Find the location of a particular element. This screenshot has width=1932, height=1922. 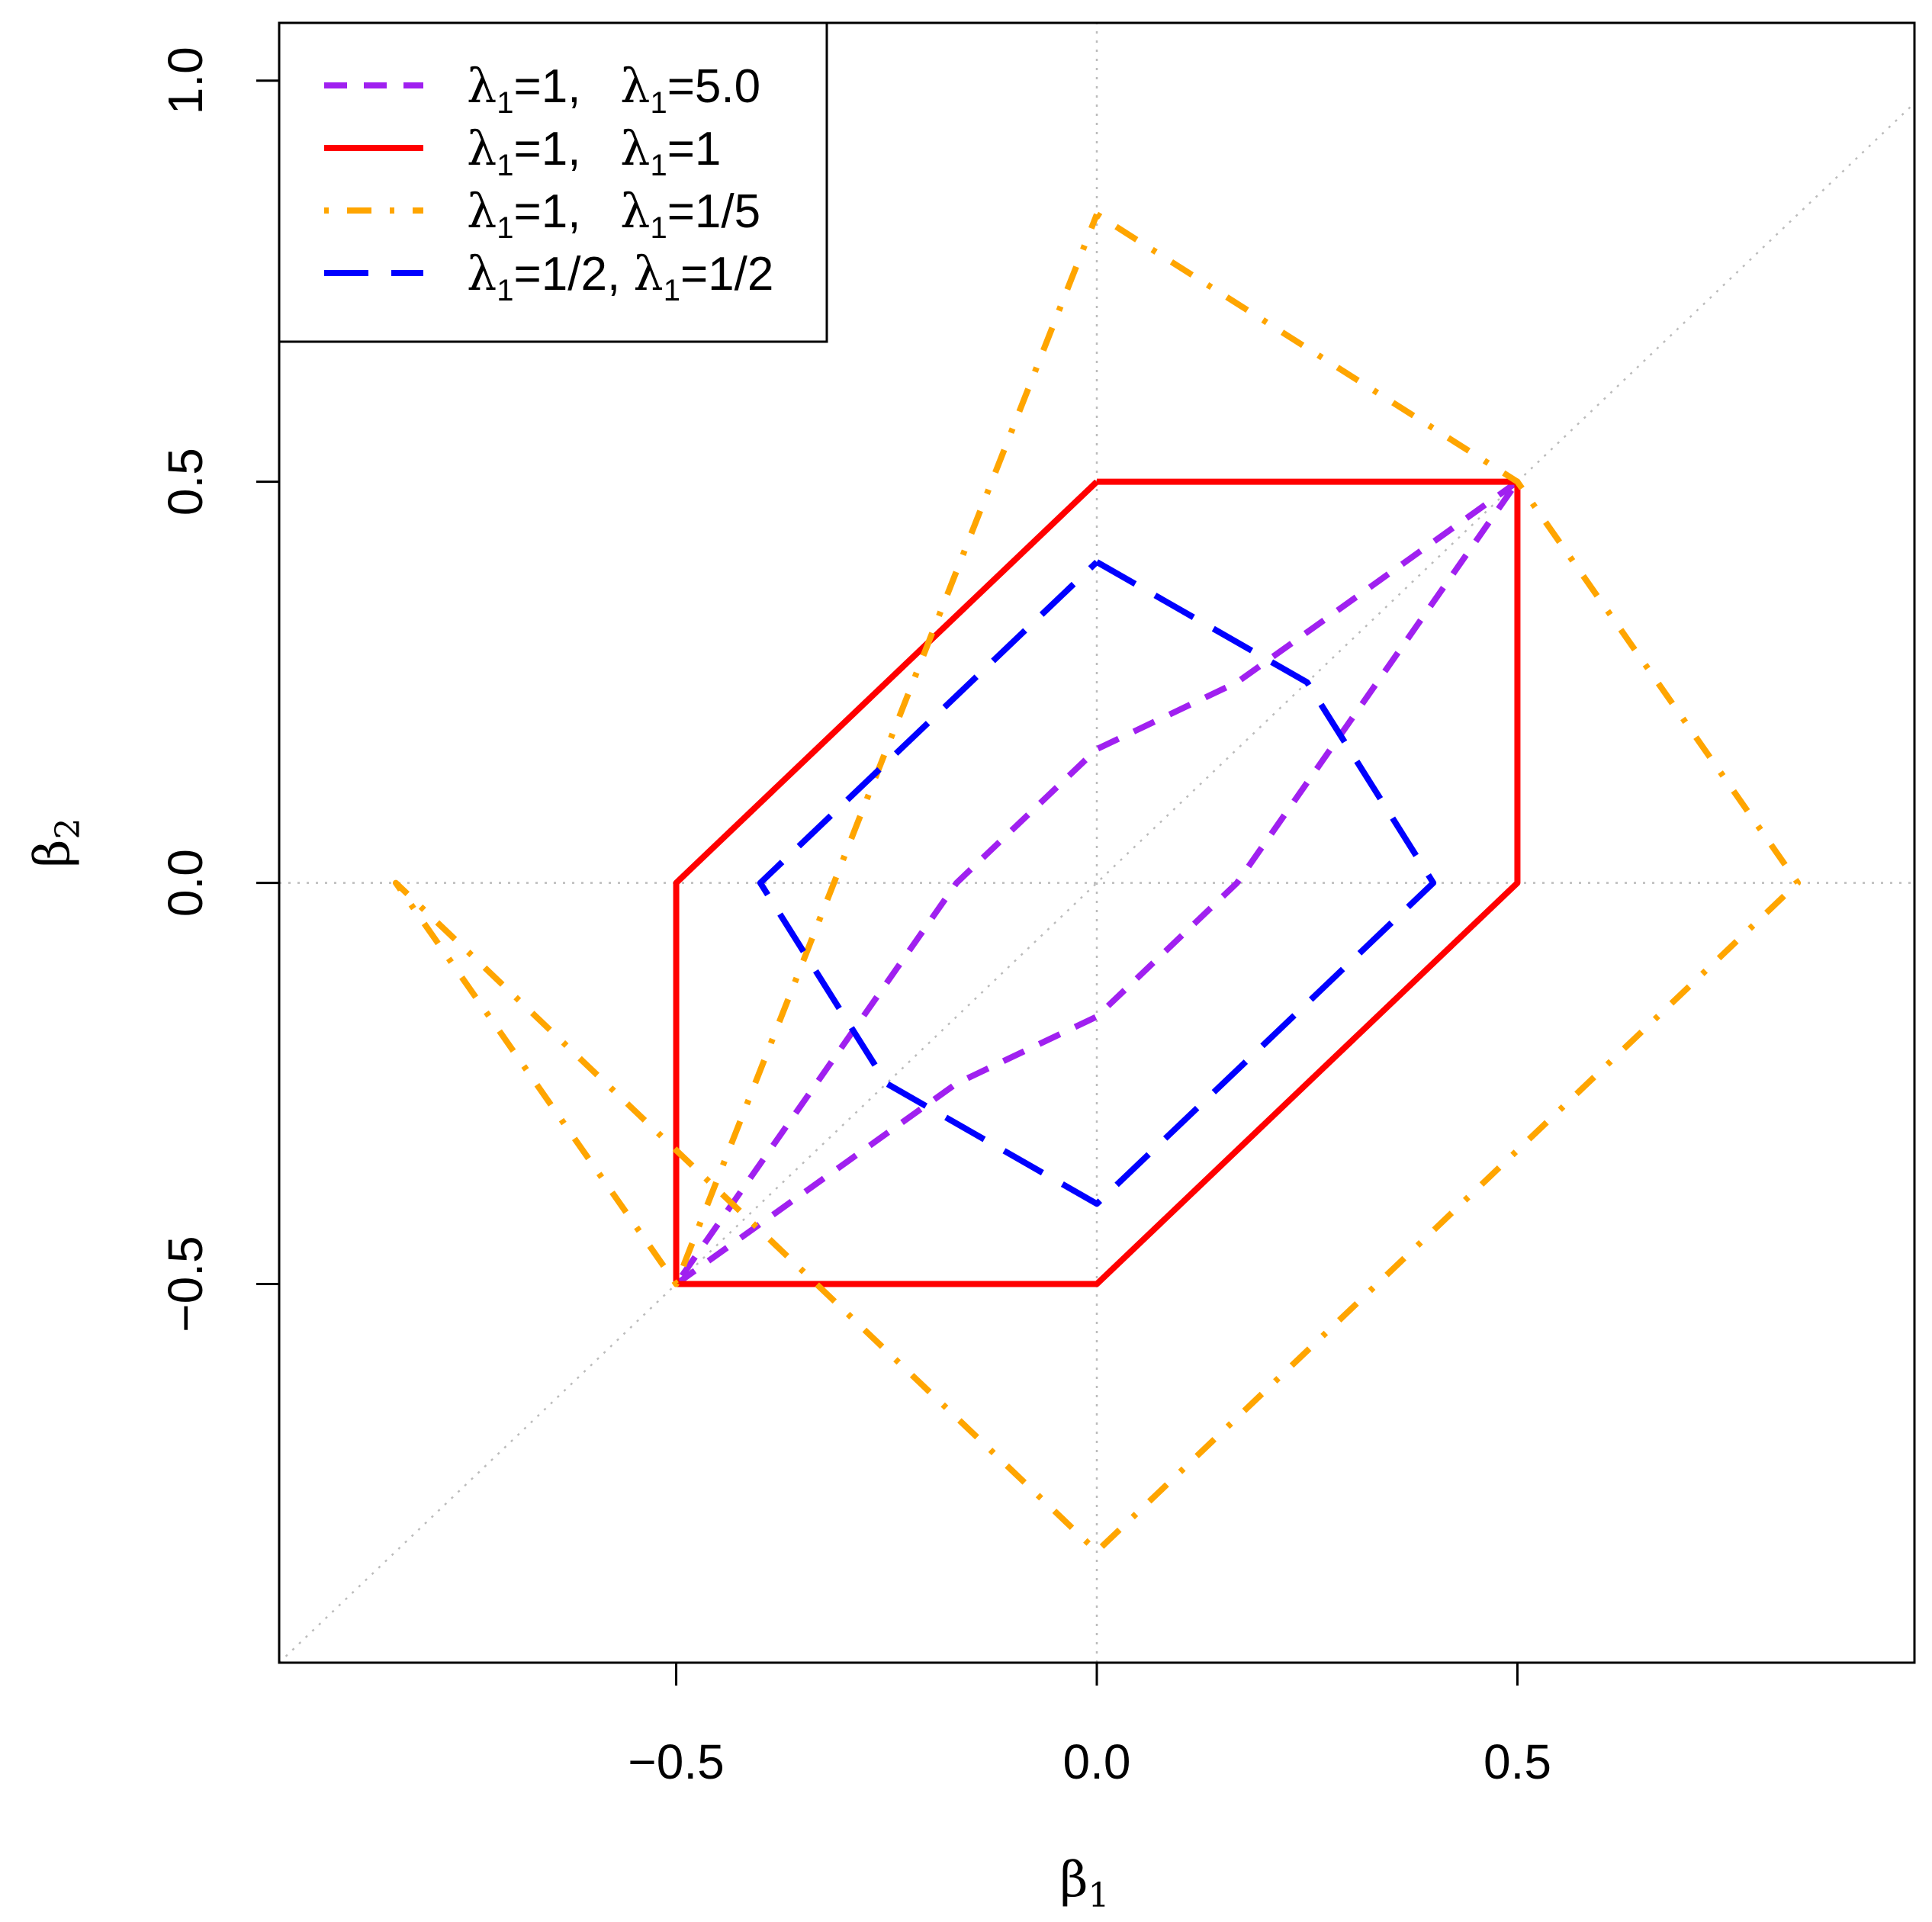

legend-value: =1 is located at coordinates (694, 149).